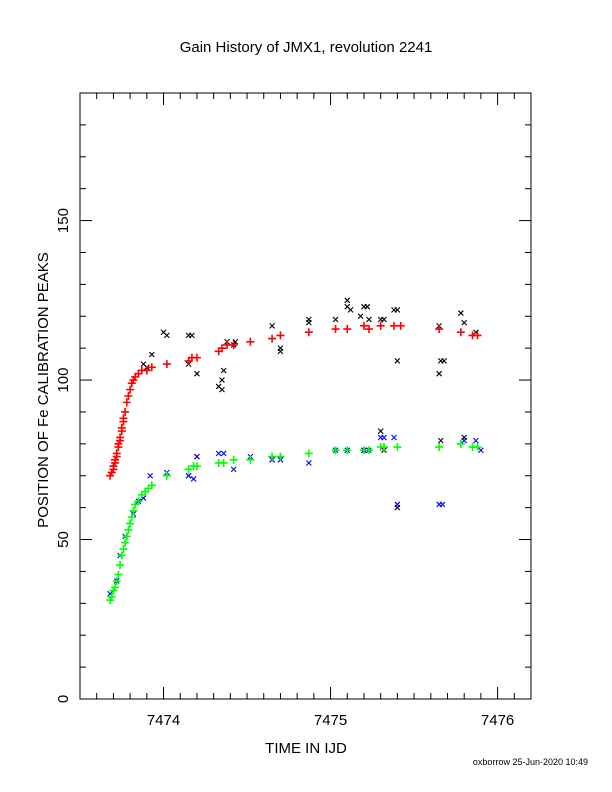 This screenshot has width=612, height=792. What do you see at coordinates (330, 720) in the screenshot?
I see `x-tick-label: 7475` at bounding box center [330, 720].